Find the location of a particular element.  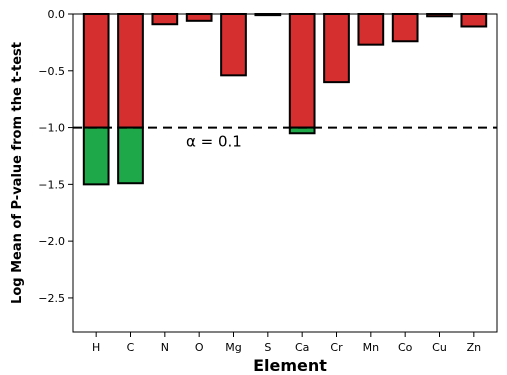

bar-N is located at coordinates (165, 19).